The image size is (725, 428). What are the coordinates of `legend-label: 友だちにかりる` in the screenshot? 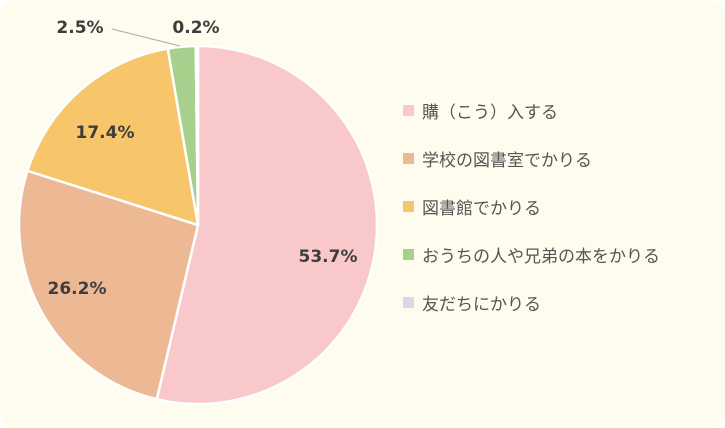 It's located at (481, 304).